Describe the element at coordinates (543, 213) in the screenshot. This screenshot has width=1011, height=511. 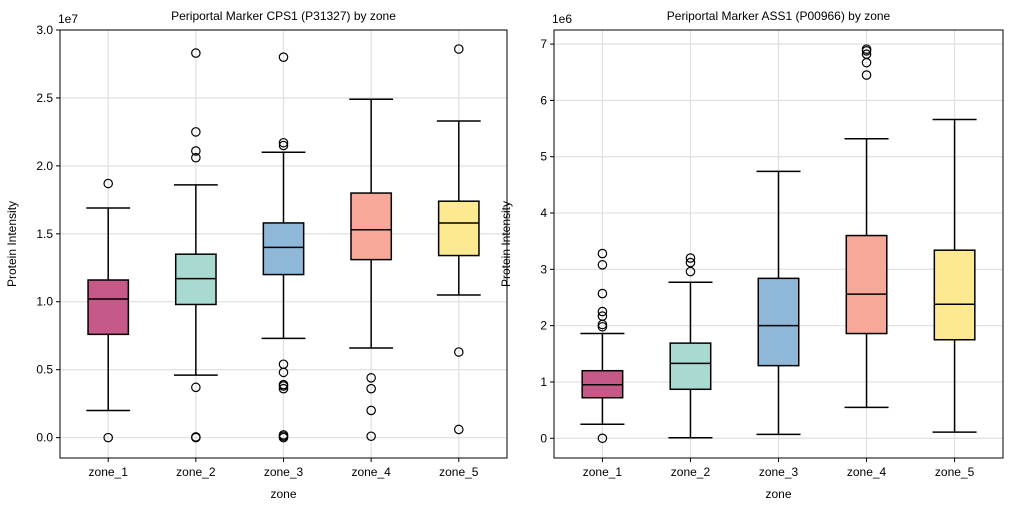
I see `y-tick-label: 4` at that location.